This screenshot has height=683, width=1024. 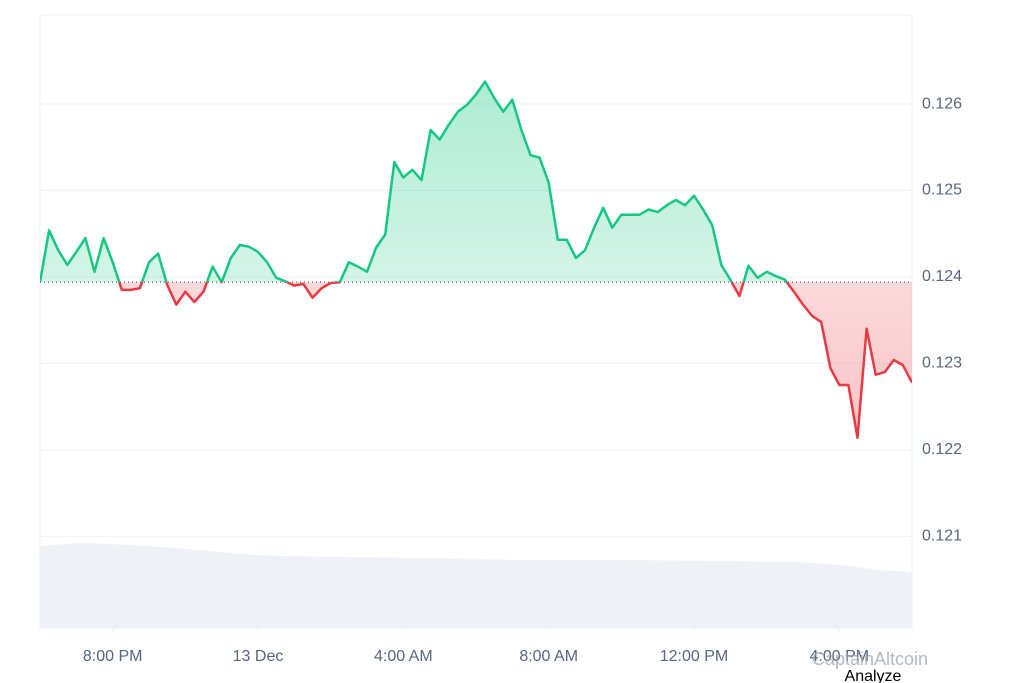 I want to click on x-tick-label: 8:00 AM, so click(x=548, y=656).